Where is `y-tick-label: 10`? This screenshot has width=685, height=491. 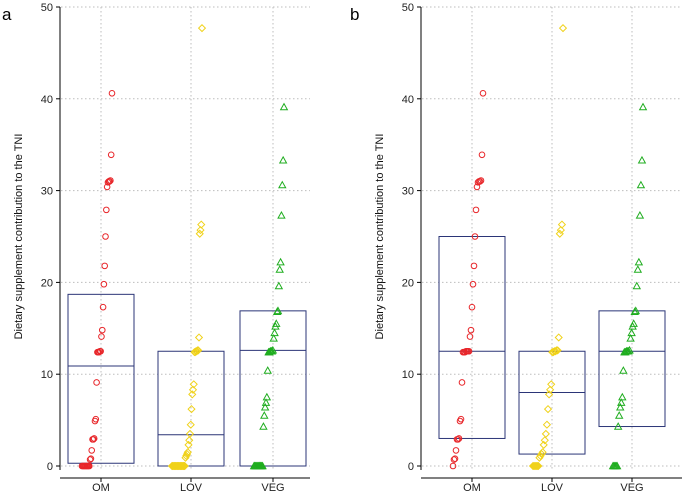 y-tick-label: 10 is located at coordinates (47, 375).